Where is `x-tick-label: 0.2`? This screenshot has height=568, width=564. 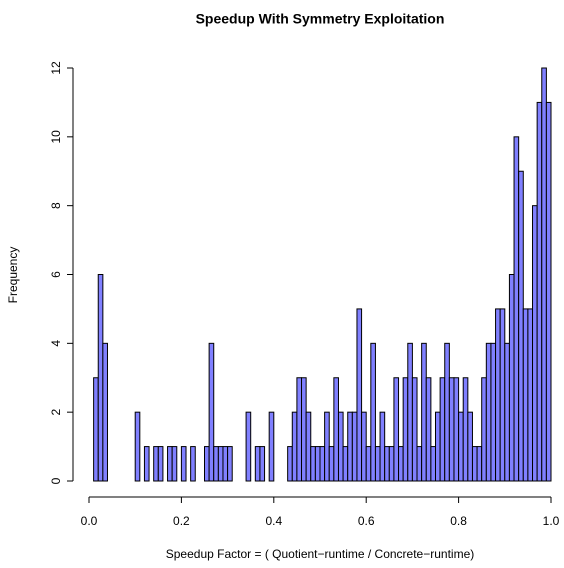
x-tick-label: 0.2 is located at coordinates (181, 521).